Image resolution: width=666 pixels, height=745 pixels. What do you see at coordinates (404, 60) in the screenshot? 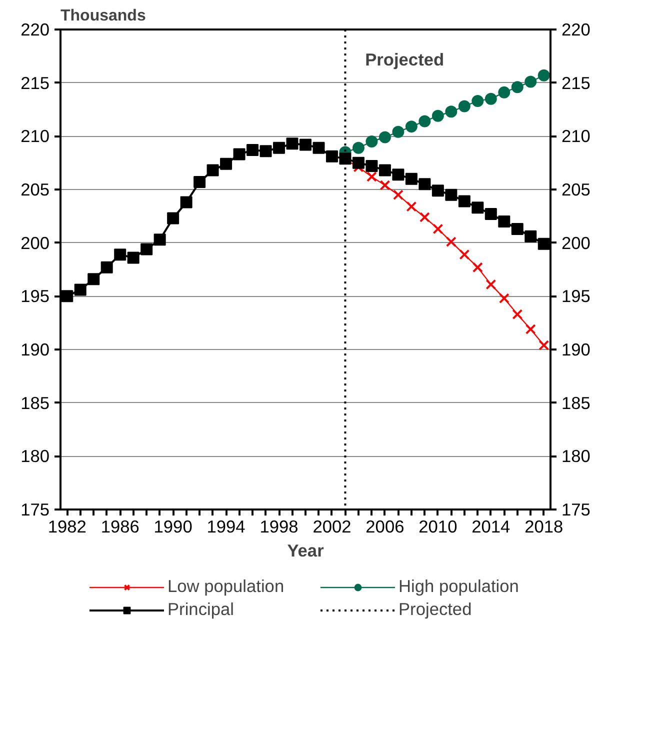
I see `annotation: Projected` at bounding box center [404, 60].